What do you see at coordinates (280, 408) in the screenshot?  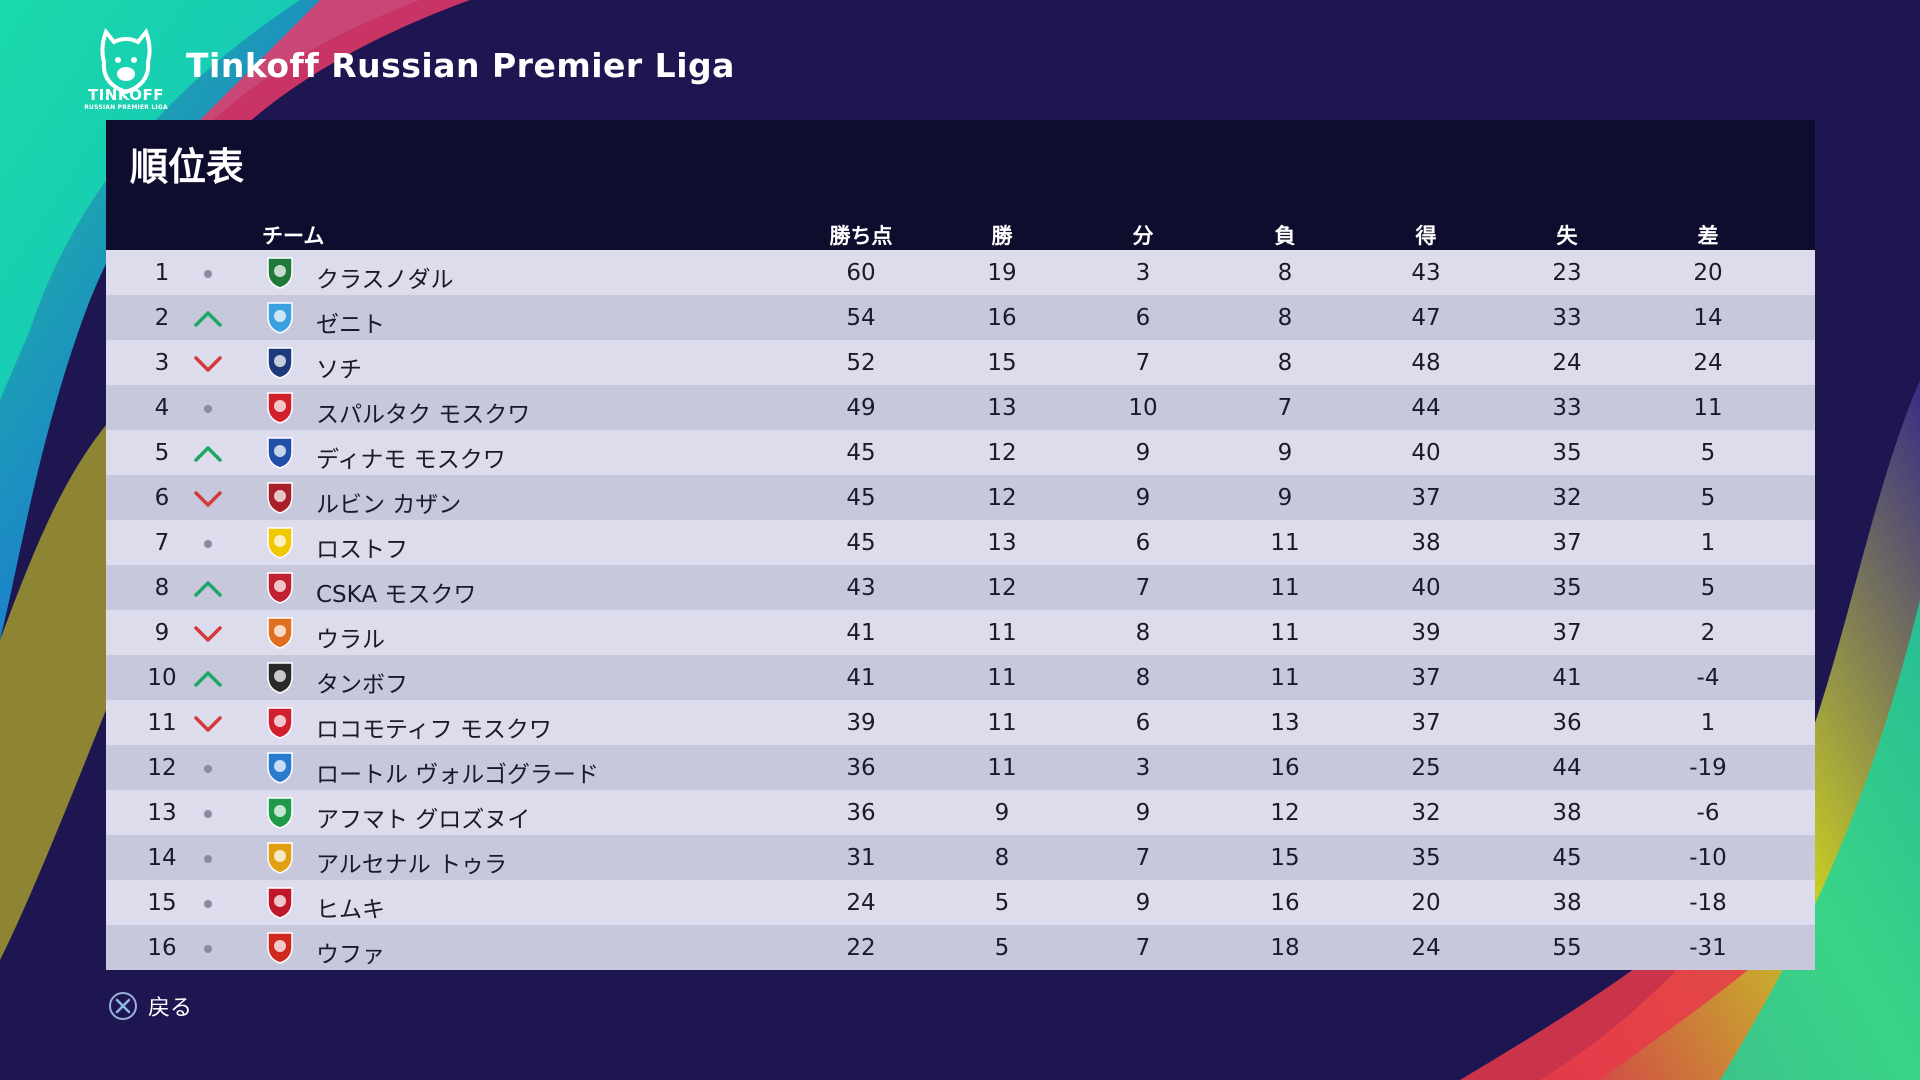 I see `spartak-crest-icon` at bounding box center [280, 408].